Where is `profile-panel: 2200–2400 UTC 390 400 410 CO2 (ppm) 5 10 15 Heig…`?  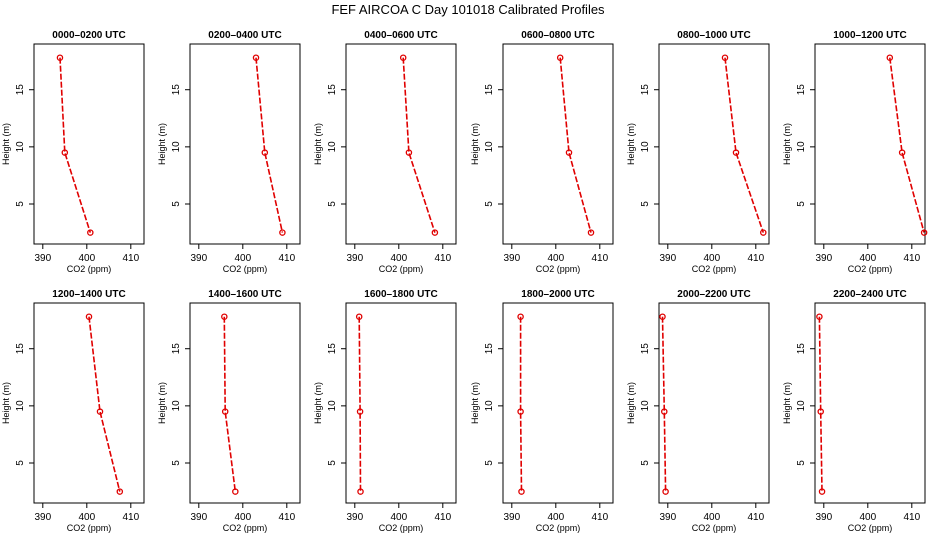
profile-panel: 2200–2400 UTC 390 400 410 CO2 (ppm) 5 10 15 Heig… is located at coordinates (854, 411).